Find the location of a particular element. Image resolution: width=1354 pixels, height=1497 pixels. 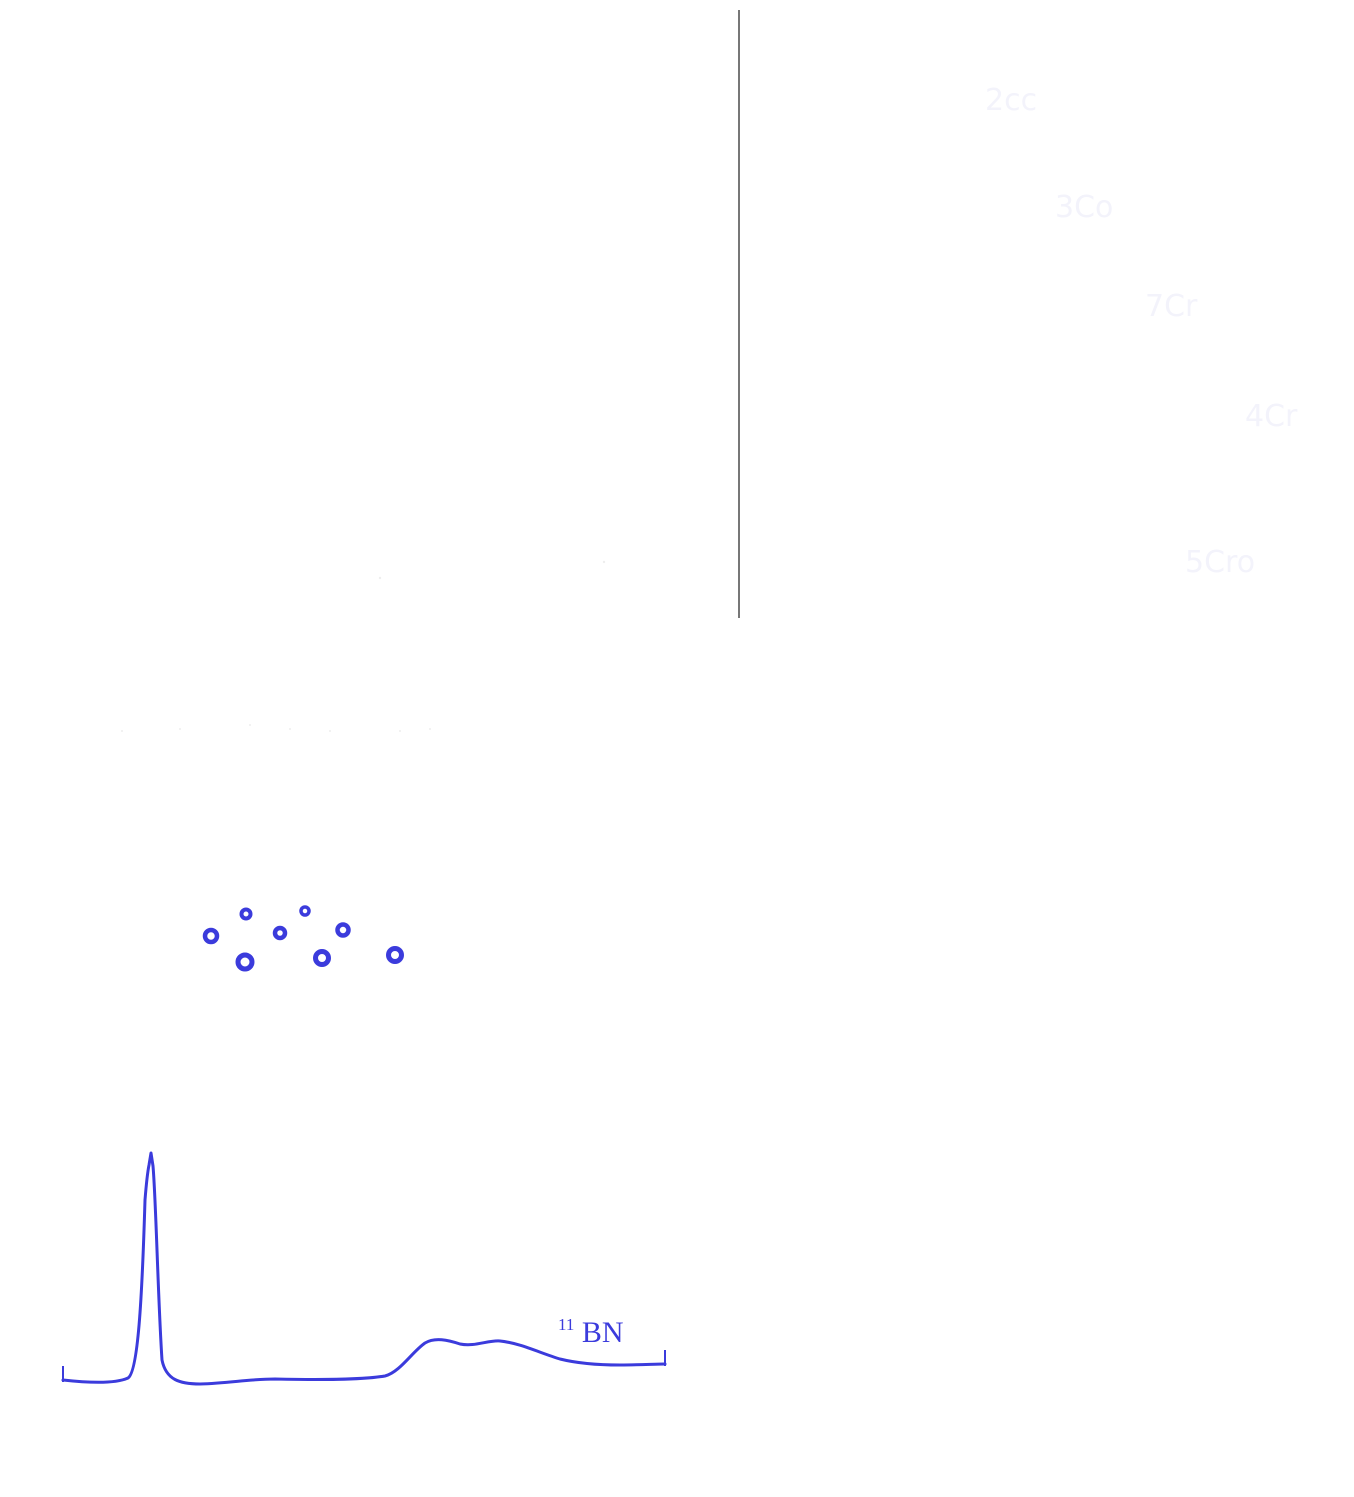

spectrum-label-superscript: 11 is located at coordinates (566, 1324).